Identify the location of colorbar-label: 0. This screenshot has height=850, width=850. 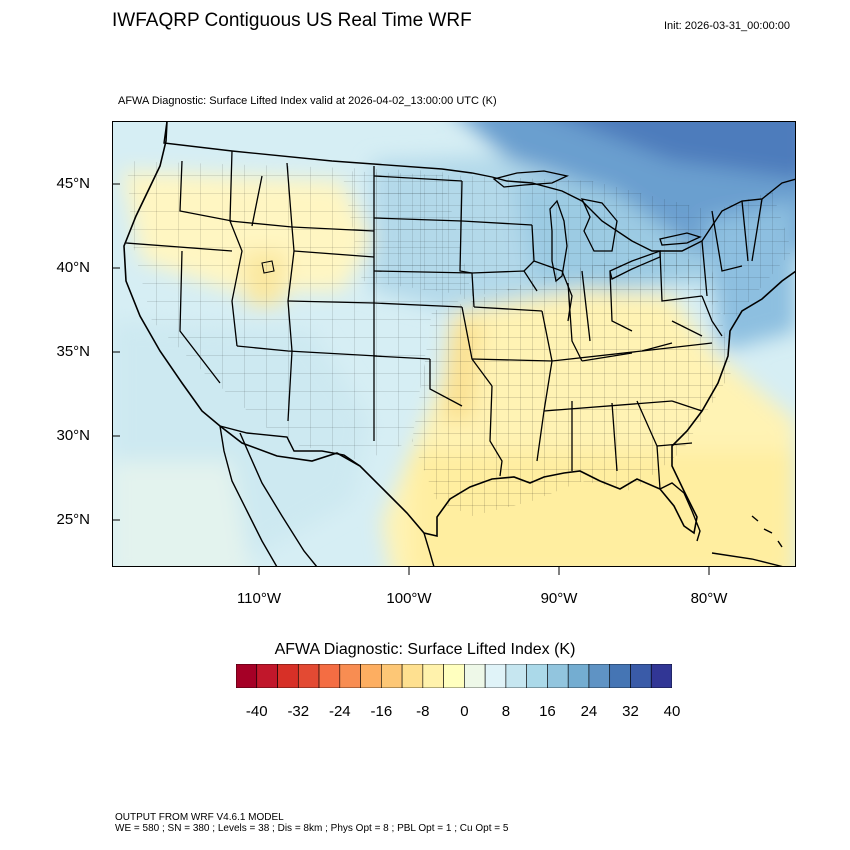
(464, 711).